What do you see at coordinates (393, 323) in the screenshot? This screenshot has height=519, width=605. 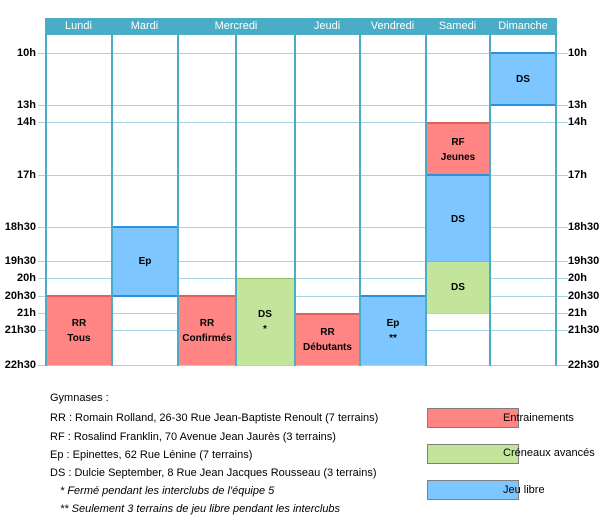 I see `block-vendredi-ep-code: Ep` at bounding box center [393, 323].